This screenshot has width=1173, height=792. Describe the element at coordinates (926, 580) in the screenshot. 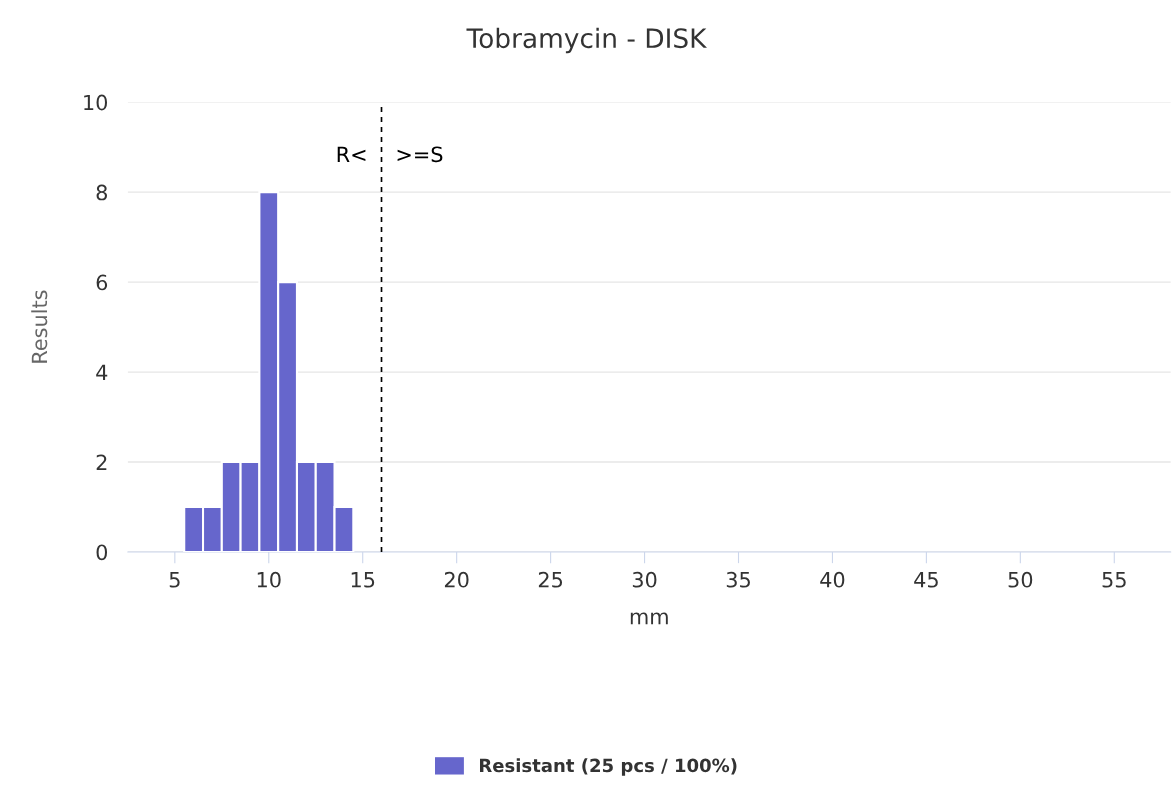

I see `x-tick-label: 45` at that location.